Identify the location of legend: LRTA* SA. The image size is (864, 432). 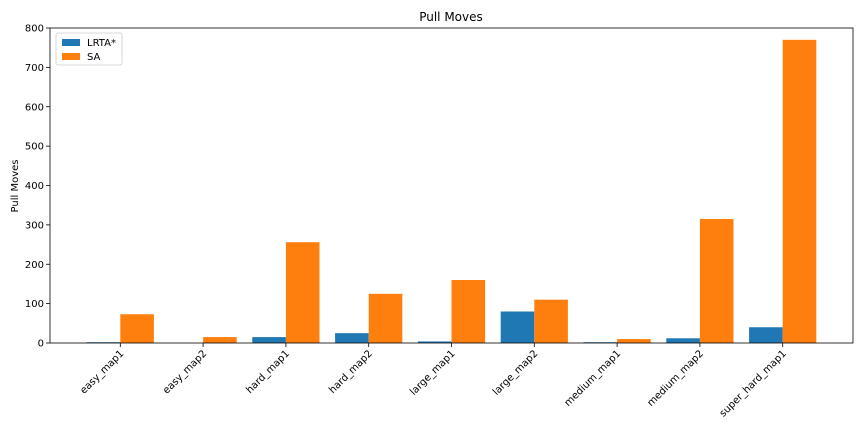
(89, 49).